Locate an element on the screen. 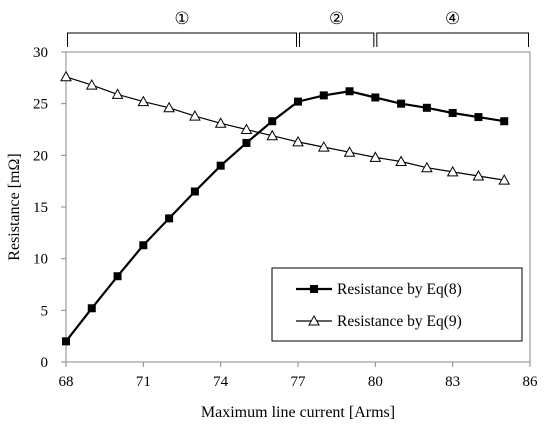 Image resolution: width=550 pixels, height=430 pixels. x-tick-label: 74 is located at coordinates (221, 382).